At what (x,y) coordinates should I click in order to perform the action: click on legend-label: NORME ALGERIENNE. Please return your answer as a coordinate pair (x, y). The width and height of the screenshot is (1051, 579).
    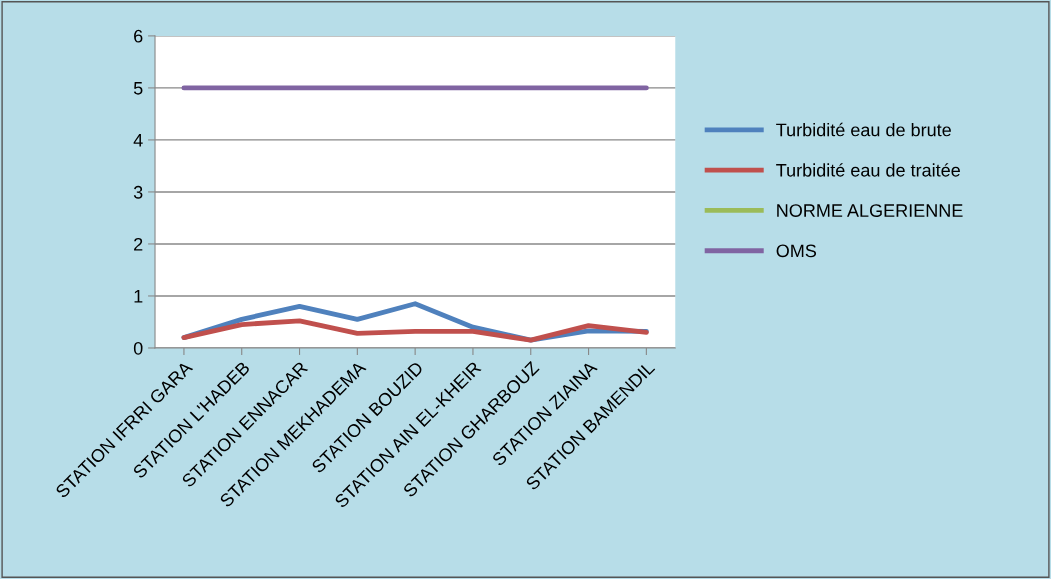
    Looking at the image, I should click on (870, 210).